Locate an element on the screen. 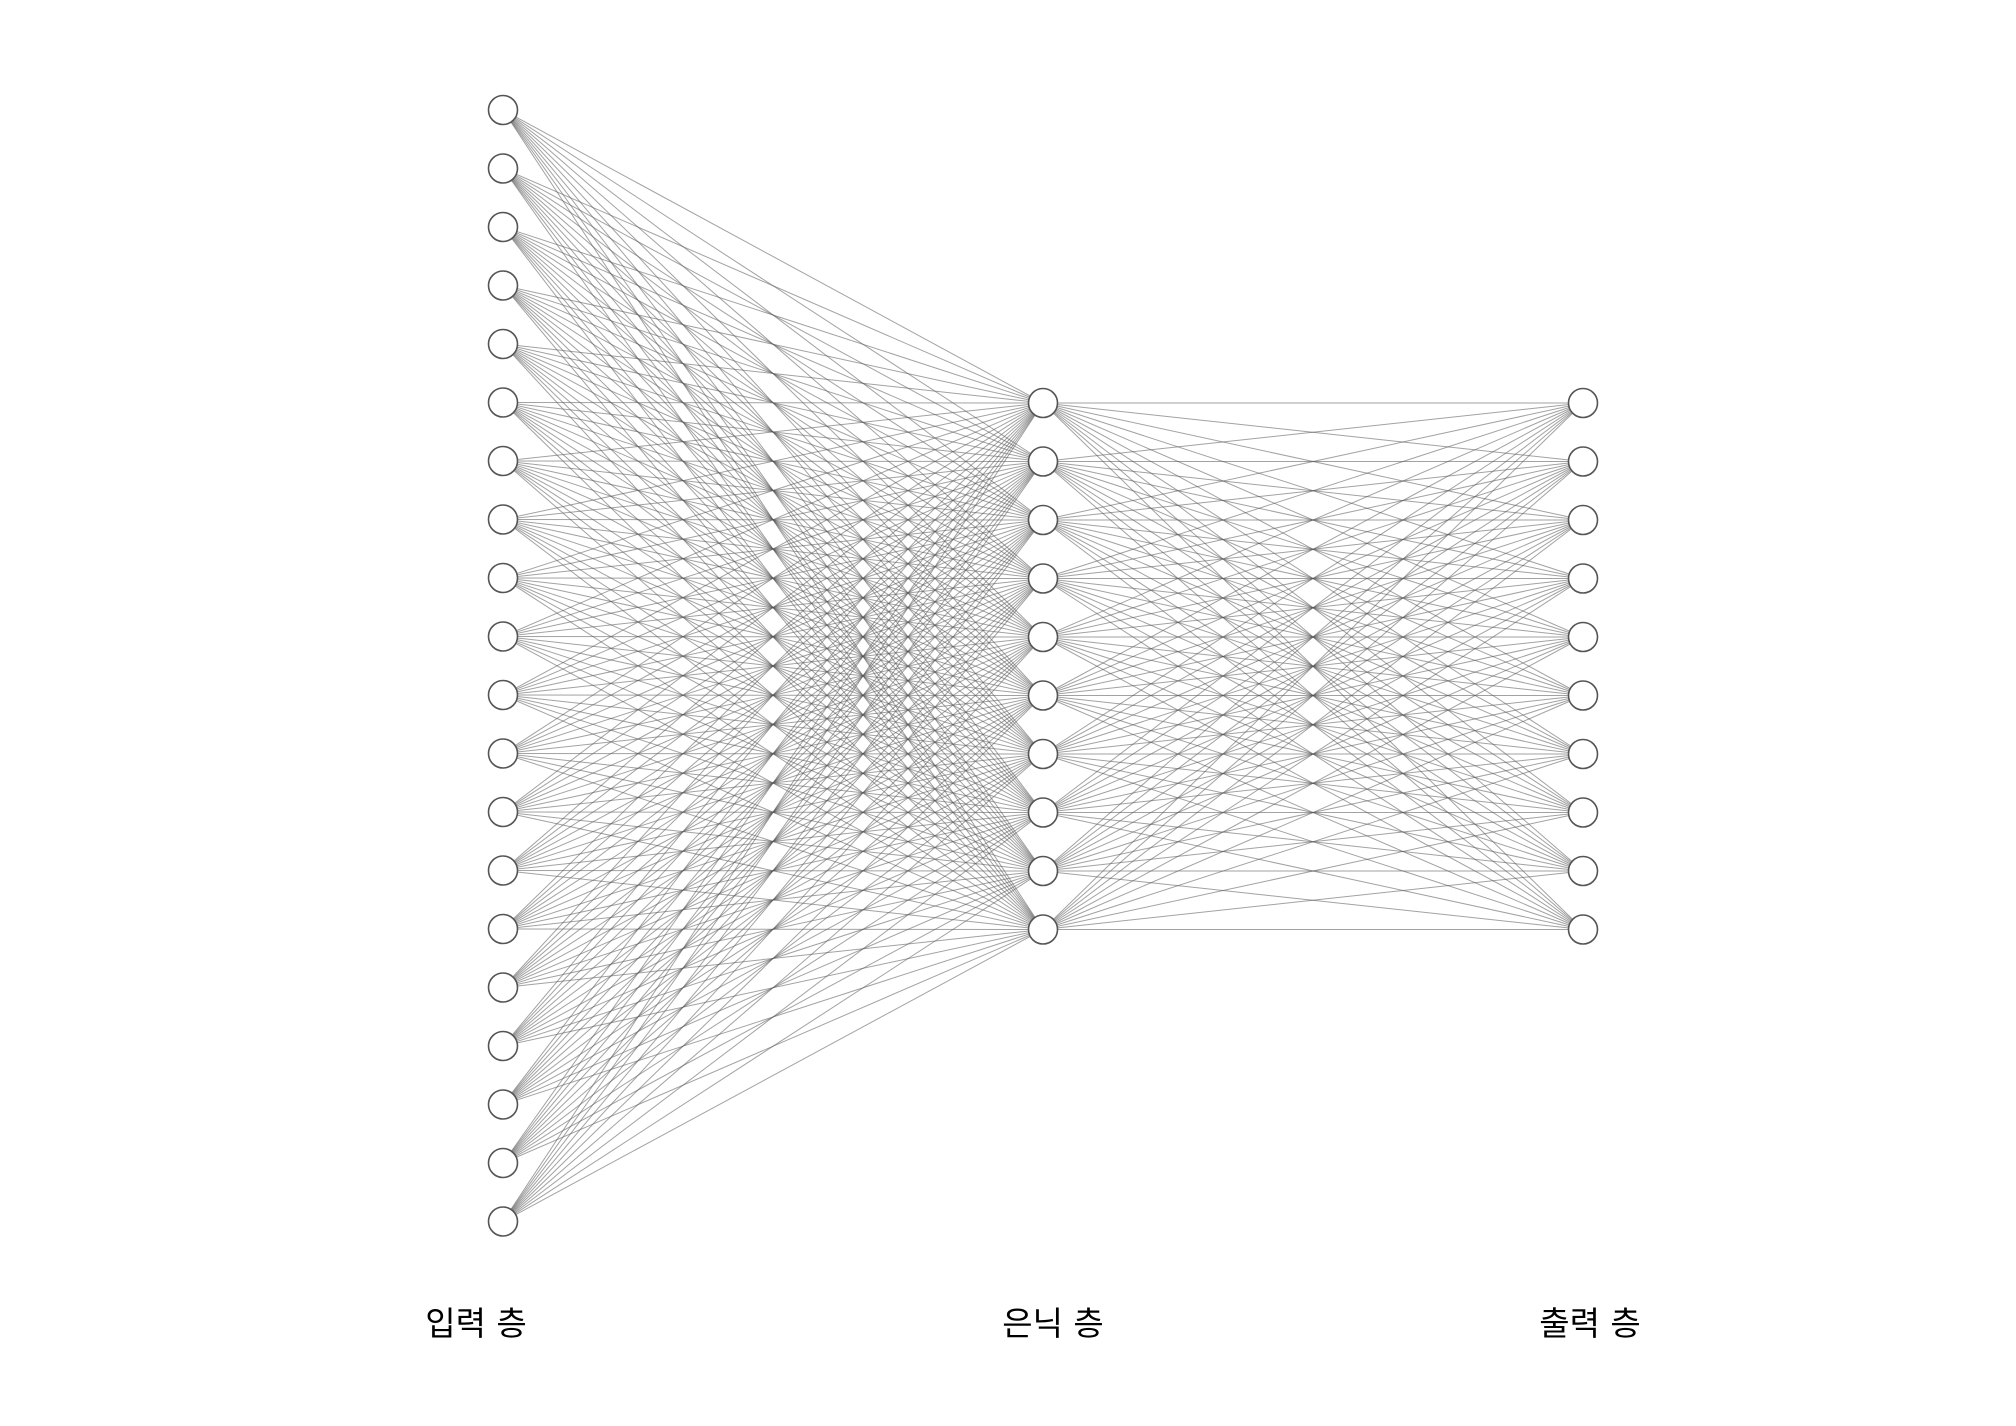  hidden-layer-label: 은닉 층 is located at coordinates (1053, 1323).